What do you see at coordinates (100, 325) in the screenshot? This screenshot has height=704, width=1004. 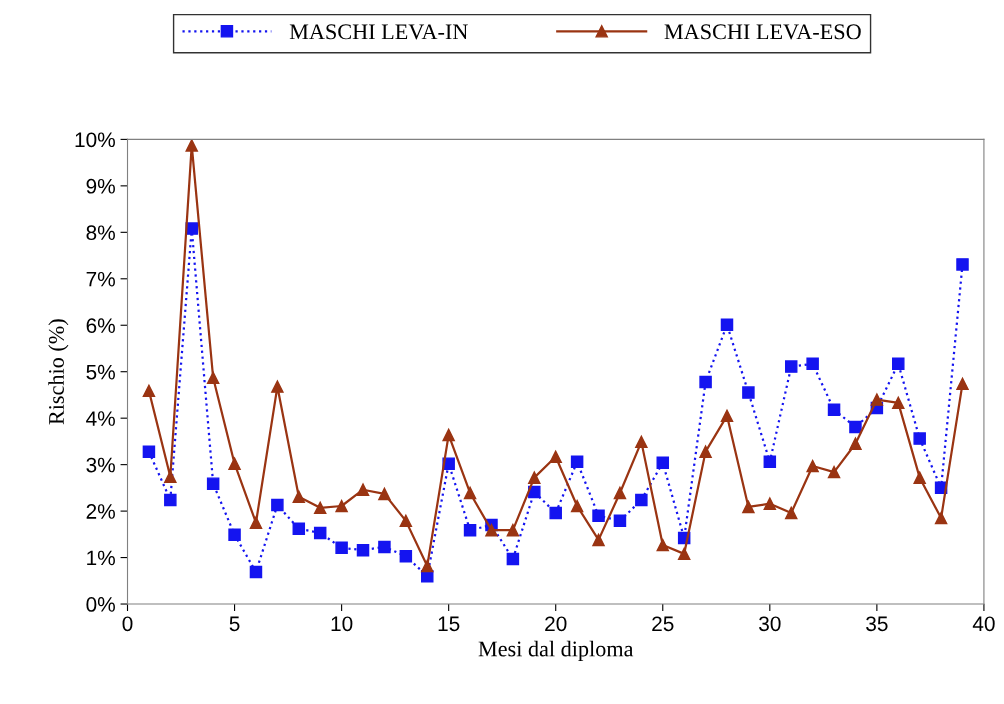 I see `y-tick-label: 6%` at bounding box center [100, 325].